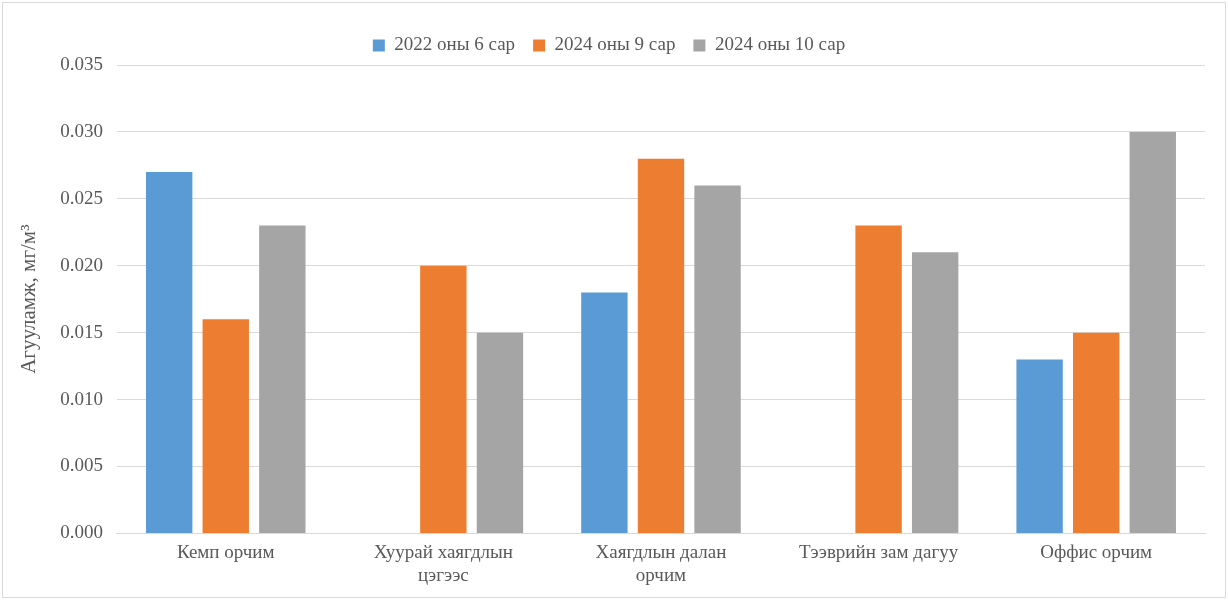  Describe the element at coordinates (81, 264) in the screenshot. I see `y-tick-label: 0.020` at that location.